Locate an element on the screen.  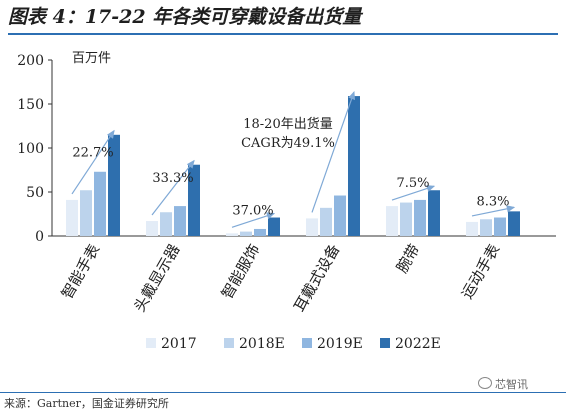
x-label-2: 智能服饰 is located at coordinates (241, 271).